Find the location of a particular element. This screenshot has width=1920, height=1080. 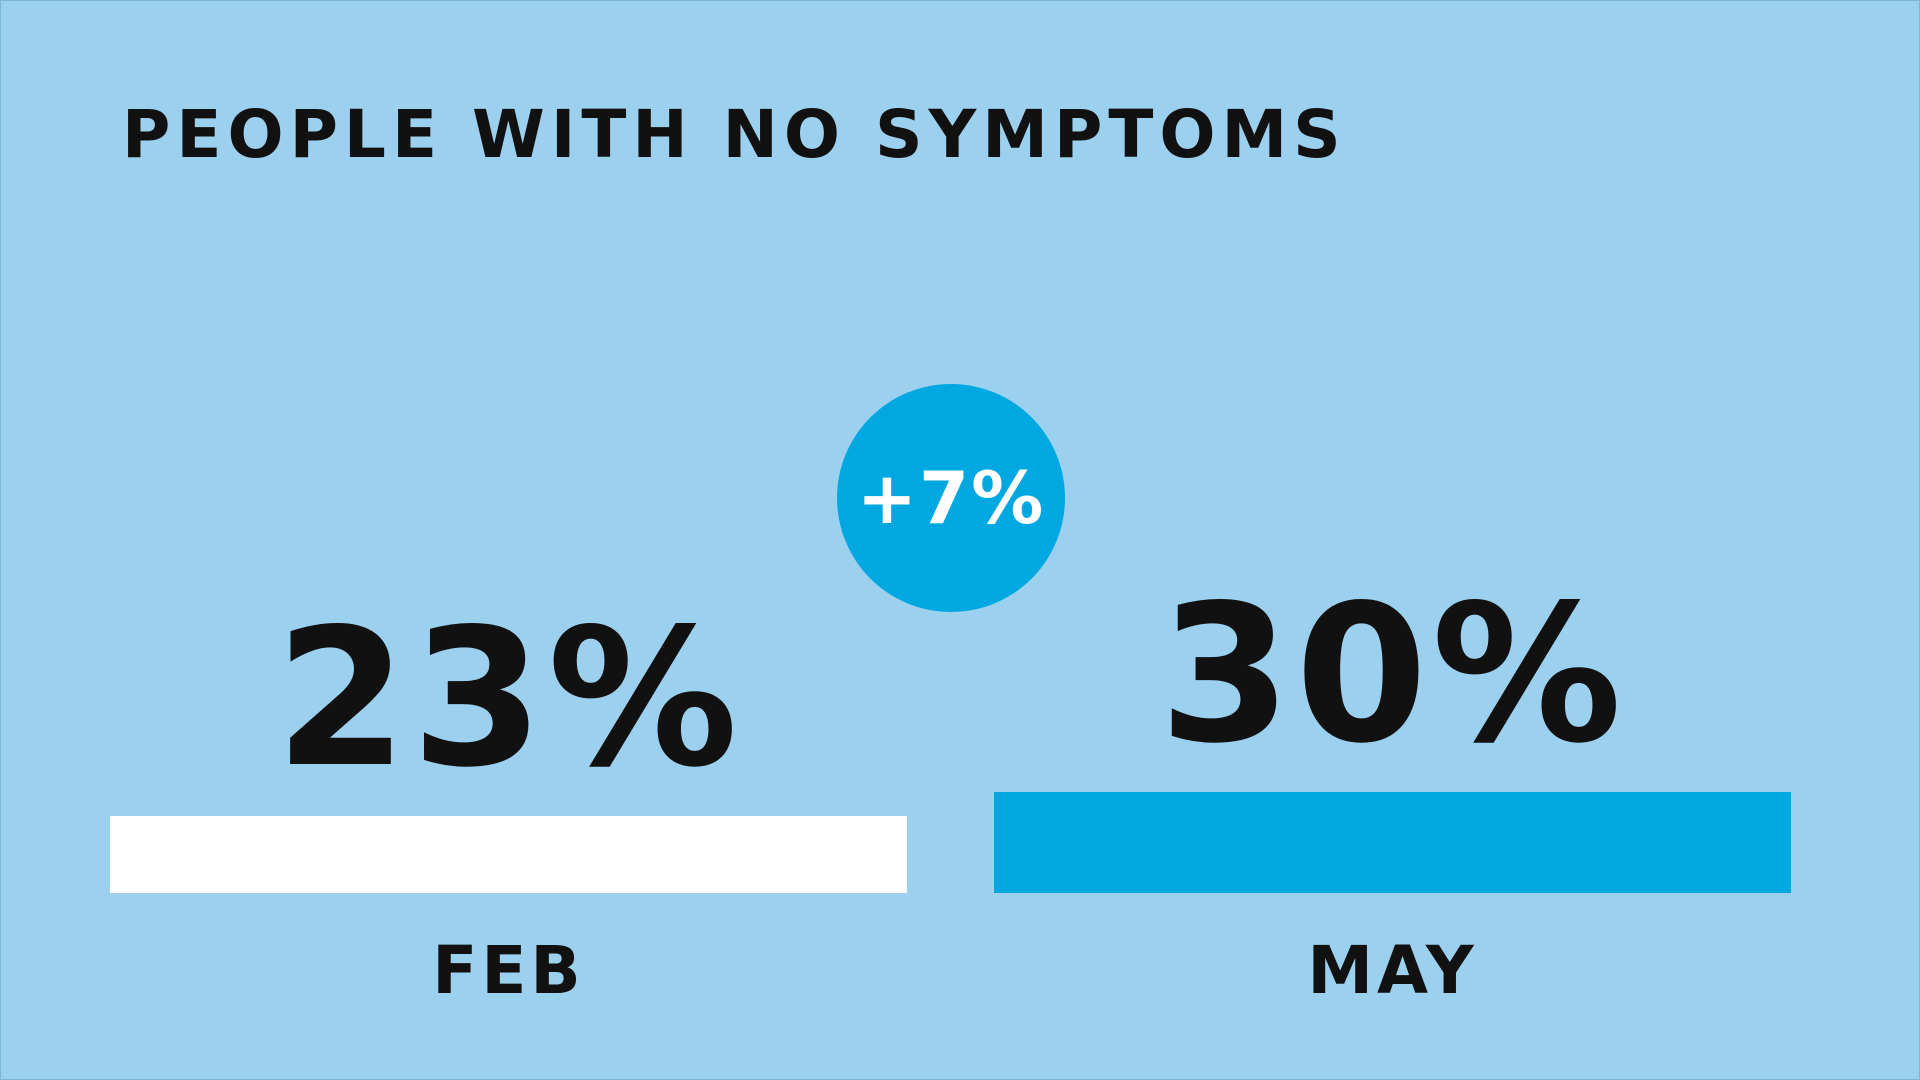

value-label-feb: 23% is located at coordinates (508, 698).